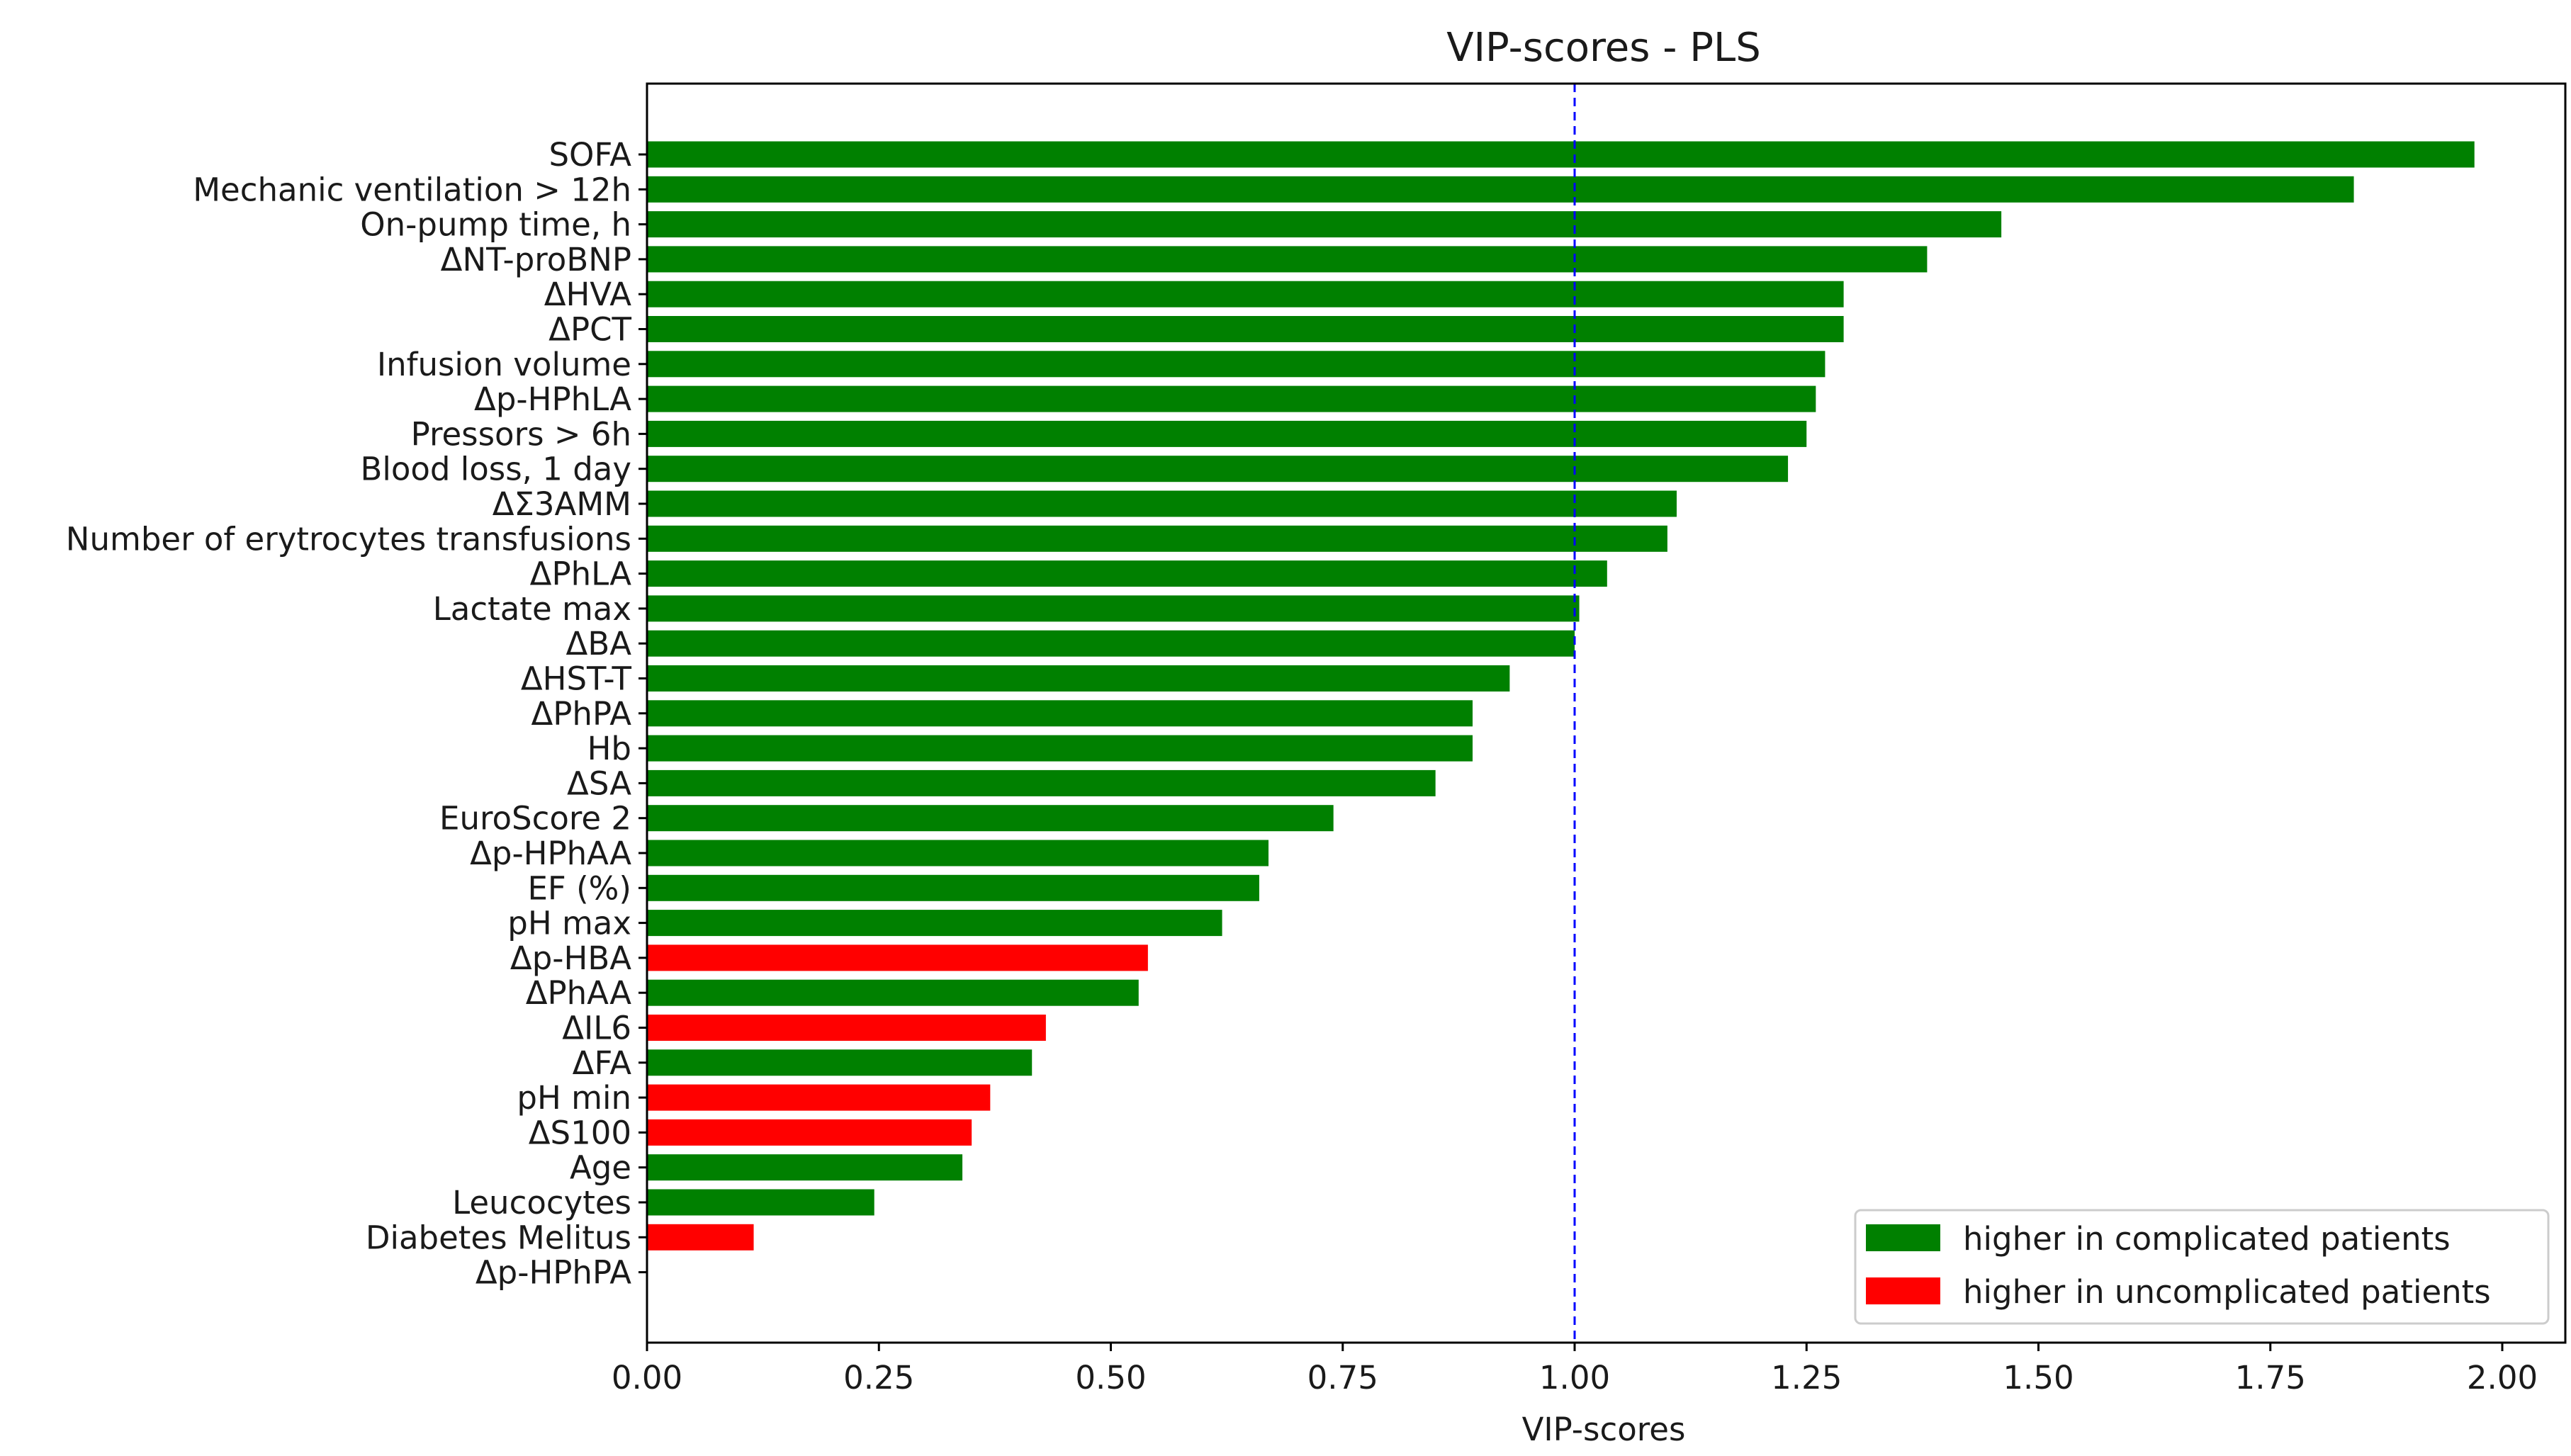 The height and width of the screenshot is (1456, 2571). What do you see at coordinates (574, 1098) in the screenshot?
I see `y-tick-label: pH min` at bounding box center [574, 1098].